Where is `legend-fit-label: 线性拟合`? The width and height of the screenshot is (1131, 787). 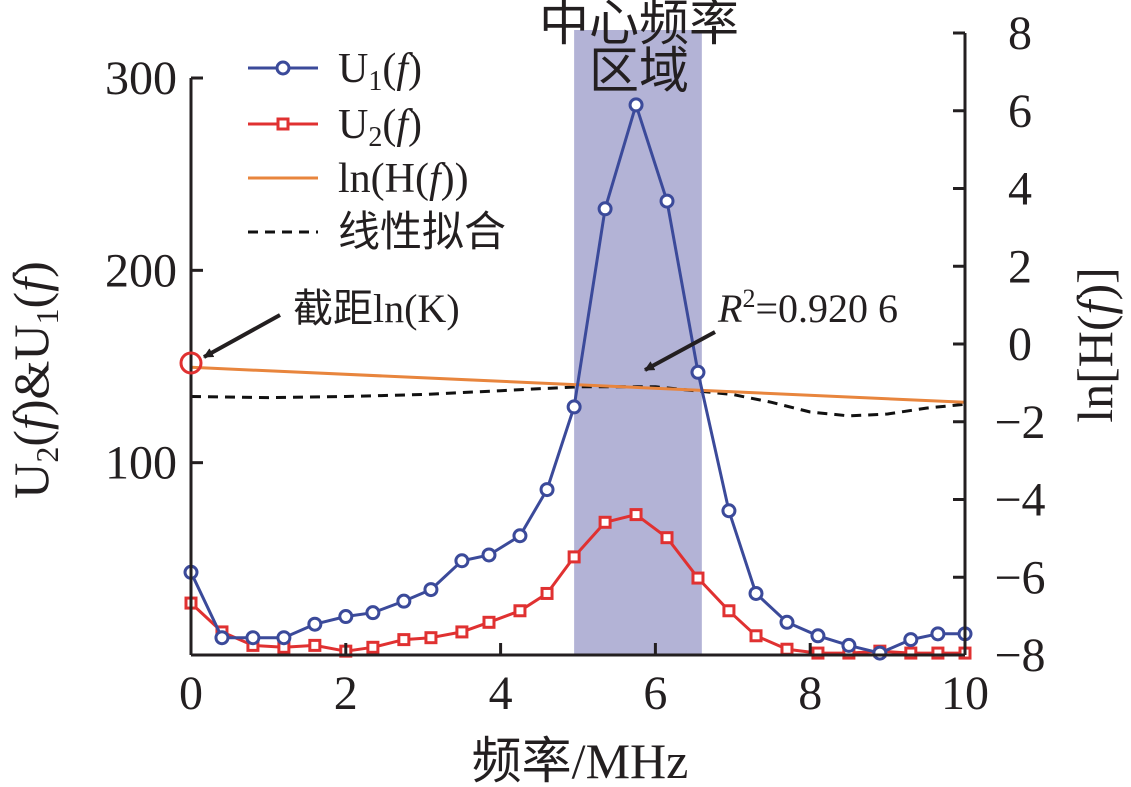
legend-fit-label: 线性拟合 is located at coordinates (422, 233).